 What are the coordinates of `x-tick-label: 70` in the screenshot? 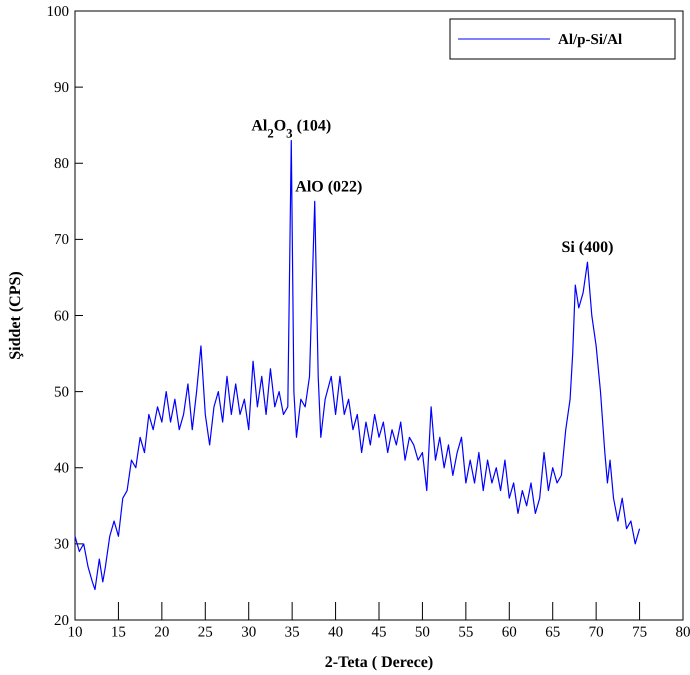 It's located at (596, 632).